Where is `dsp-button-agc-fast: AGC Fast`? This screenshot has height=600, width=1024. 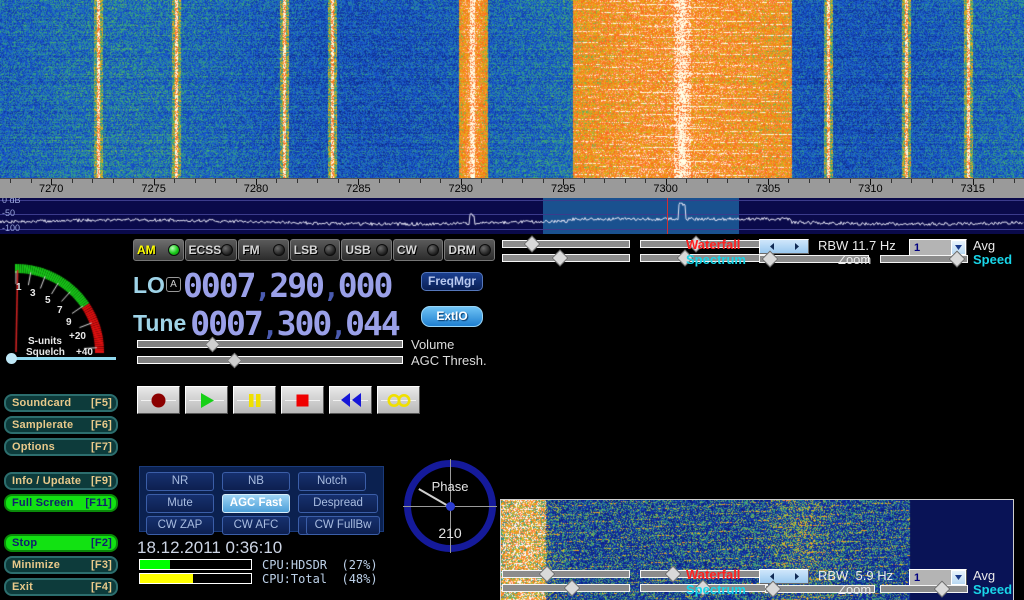
dsp-button-agc-fast: AGC Fast is located at coordinates (256, 503).